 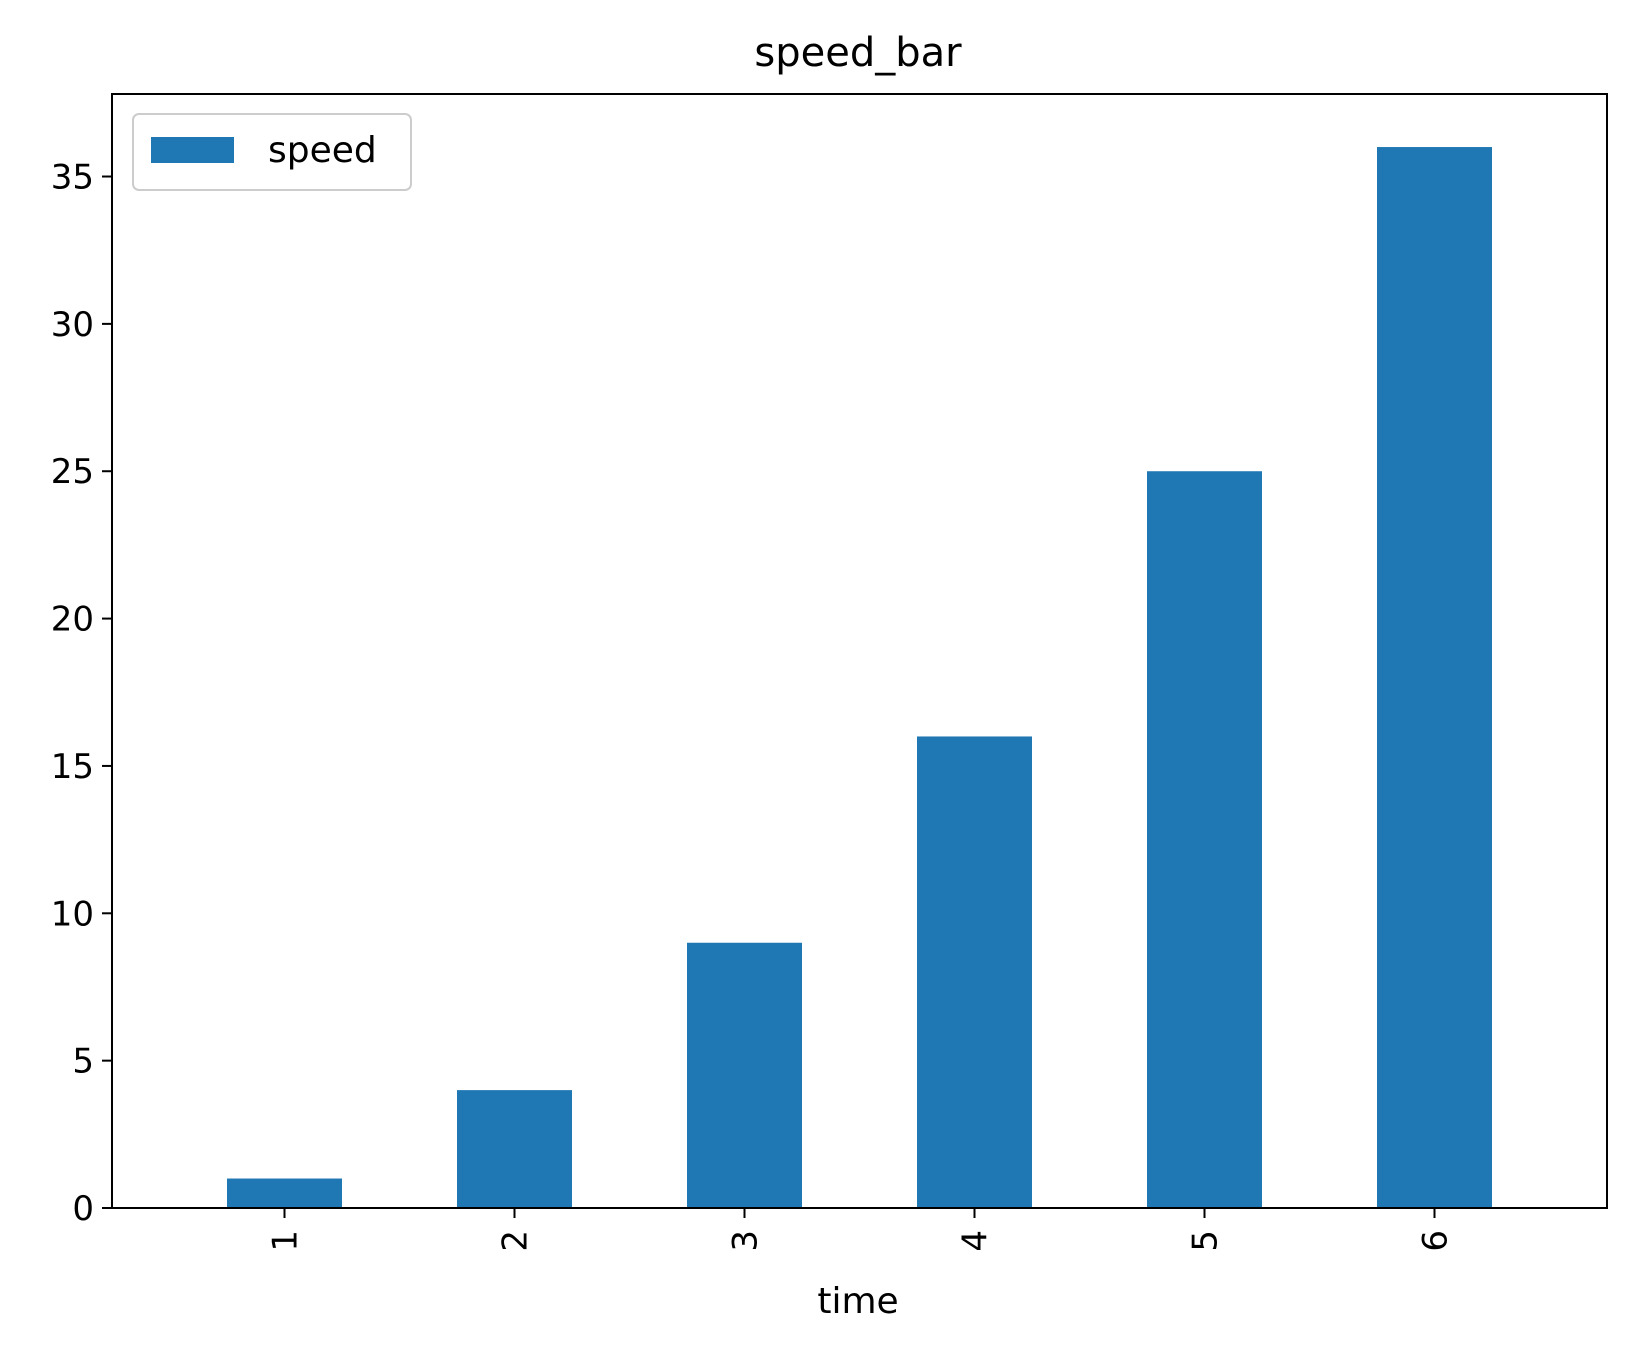 What do you see at coordinates (858, 53) in the screenshot?
I see `chart-title: speed_bar` at bounding box center [858, 53].